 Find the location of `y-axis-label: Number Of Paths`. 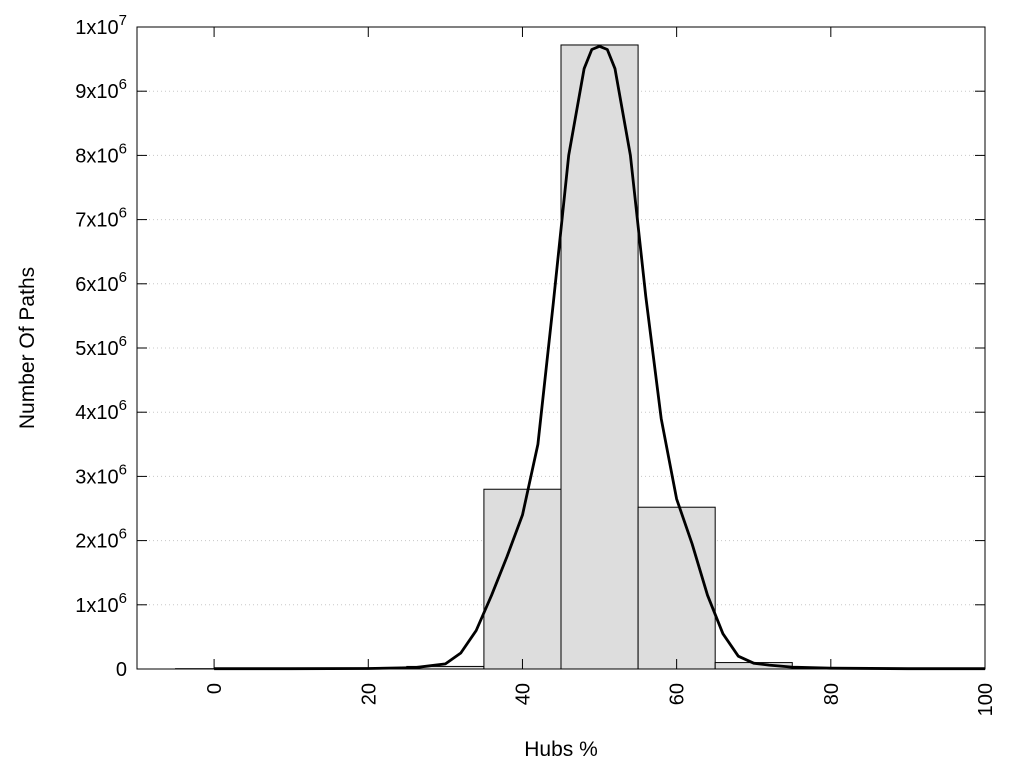

y-axis-label: Number Of Paths is located at coordinates (27, 348).